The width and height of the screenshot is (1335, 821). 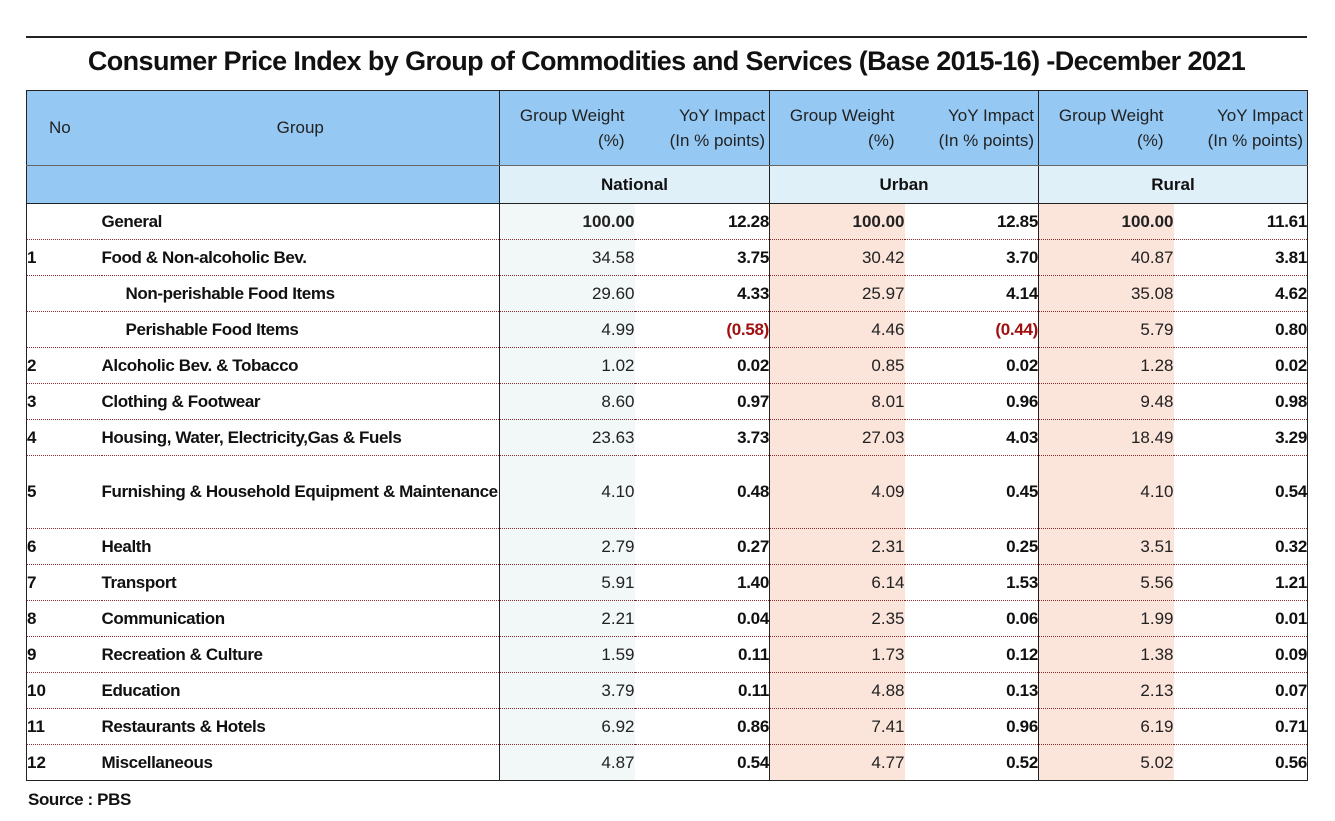 I want to click on urban-weight: 0.85, so click(x=837, y=365).